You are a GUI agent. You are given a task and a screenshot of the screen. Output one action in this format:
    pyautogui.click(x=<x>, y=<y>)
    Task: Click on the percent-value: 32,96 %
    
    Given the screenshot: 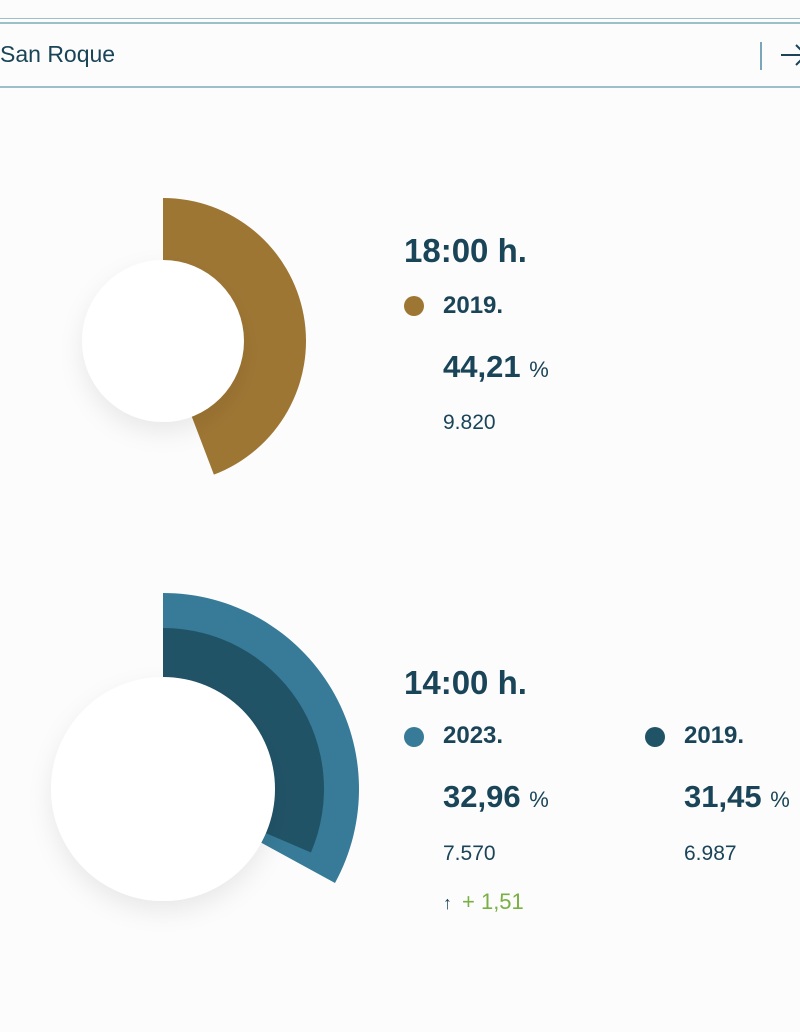 What is the action you would take?
    pyautogui.click(x=496, y=796)
    